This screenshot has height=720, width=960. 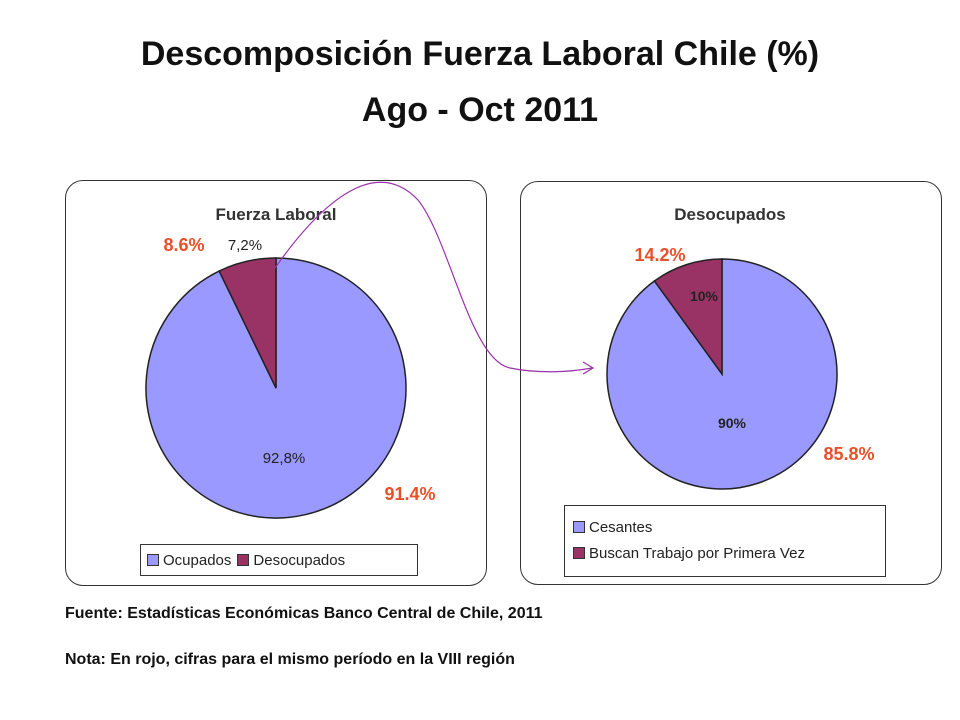 I want to click on data-label-ocupados: 92,8%, so click(x=284, y=458).